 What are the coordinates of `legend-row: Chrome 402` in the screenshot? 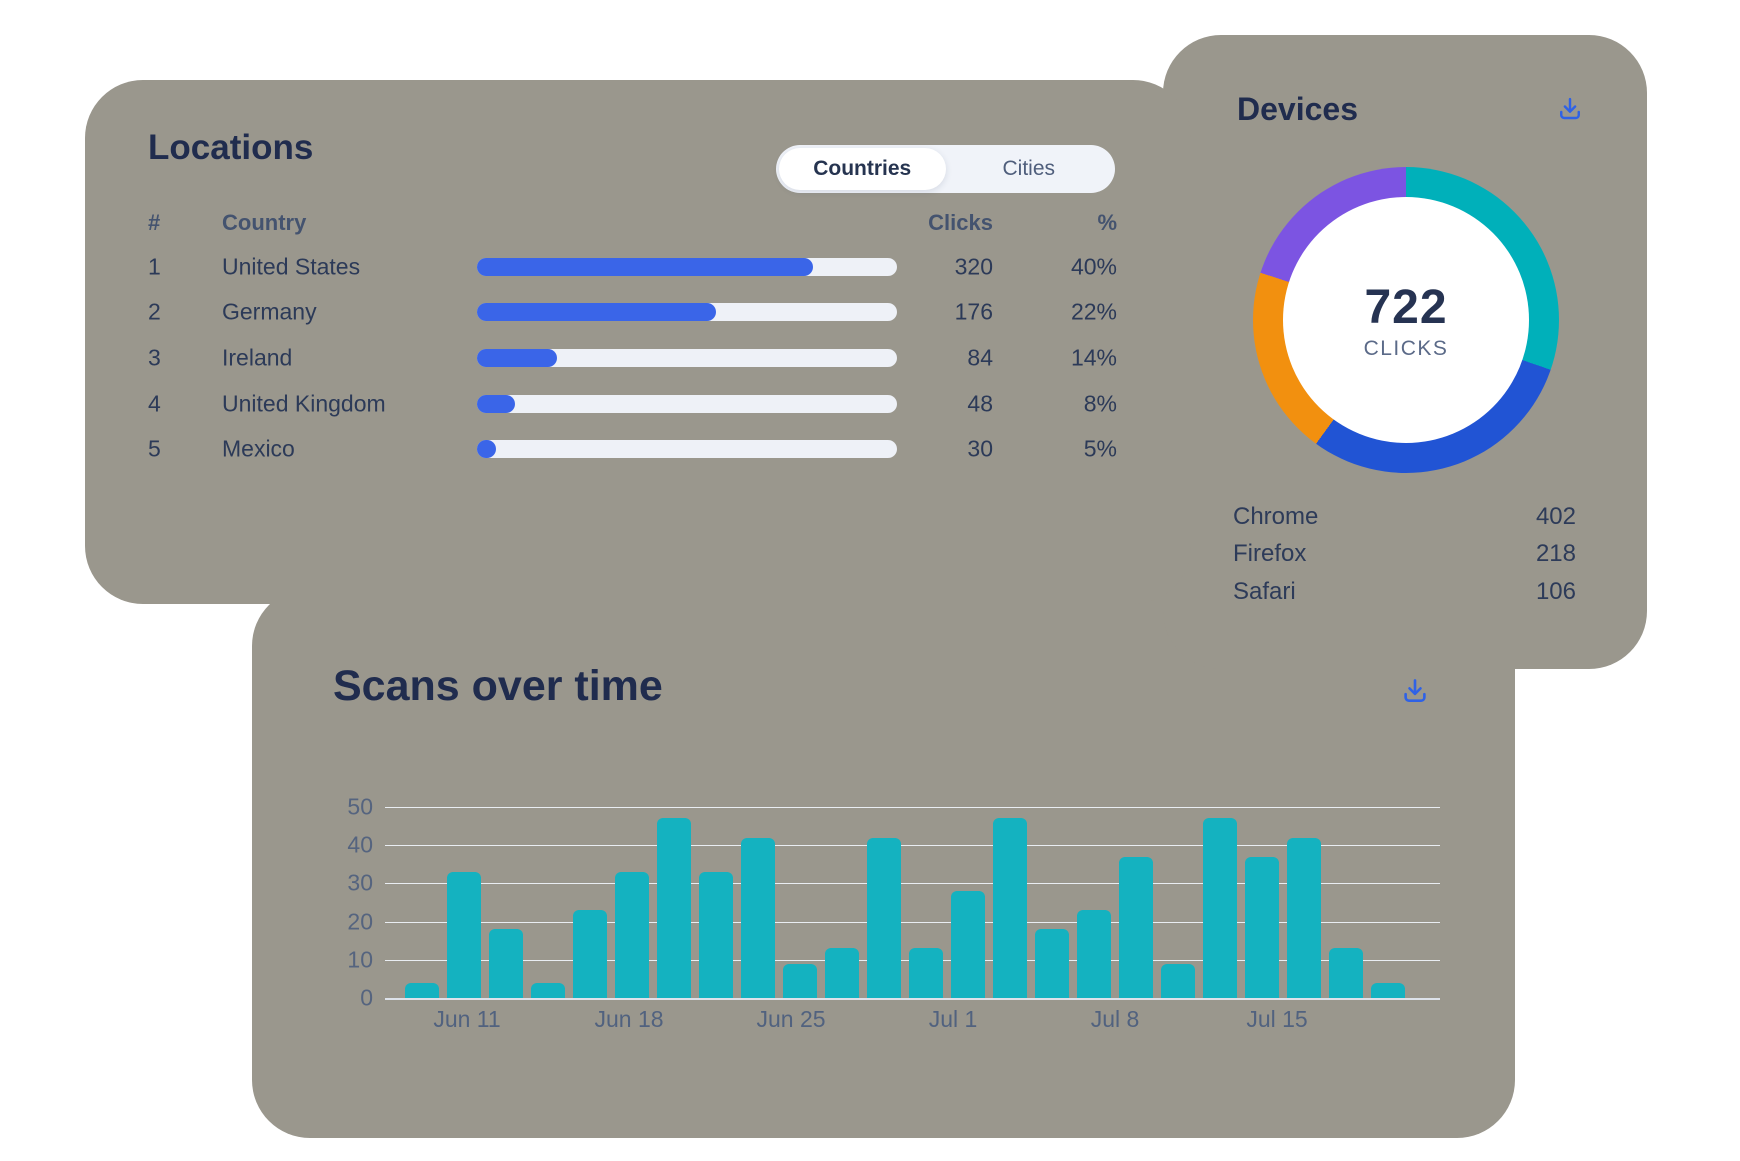 It's located at (1404, 517).